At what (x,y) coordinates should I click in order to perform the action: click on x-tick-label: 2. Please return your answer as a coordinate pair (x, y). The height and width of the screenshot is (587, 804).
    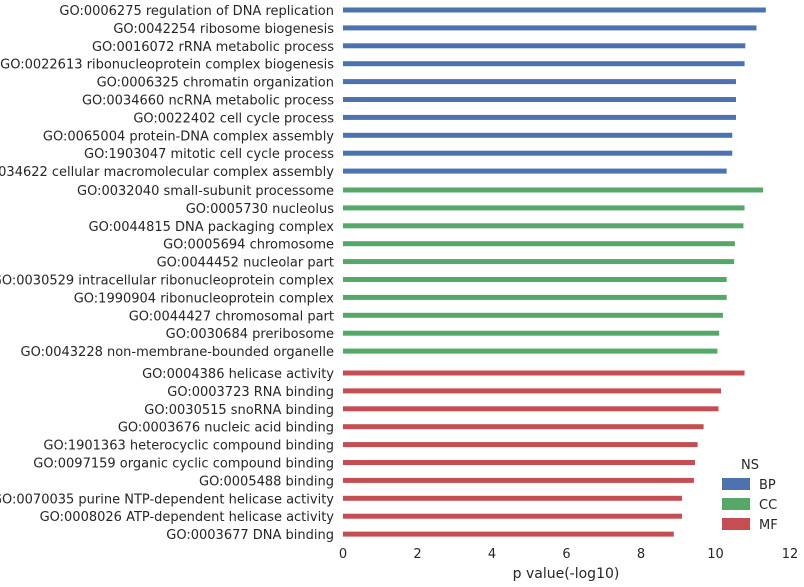
    Looking at the image, I should click on (417, 554).